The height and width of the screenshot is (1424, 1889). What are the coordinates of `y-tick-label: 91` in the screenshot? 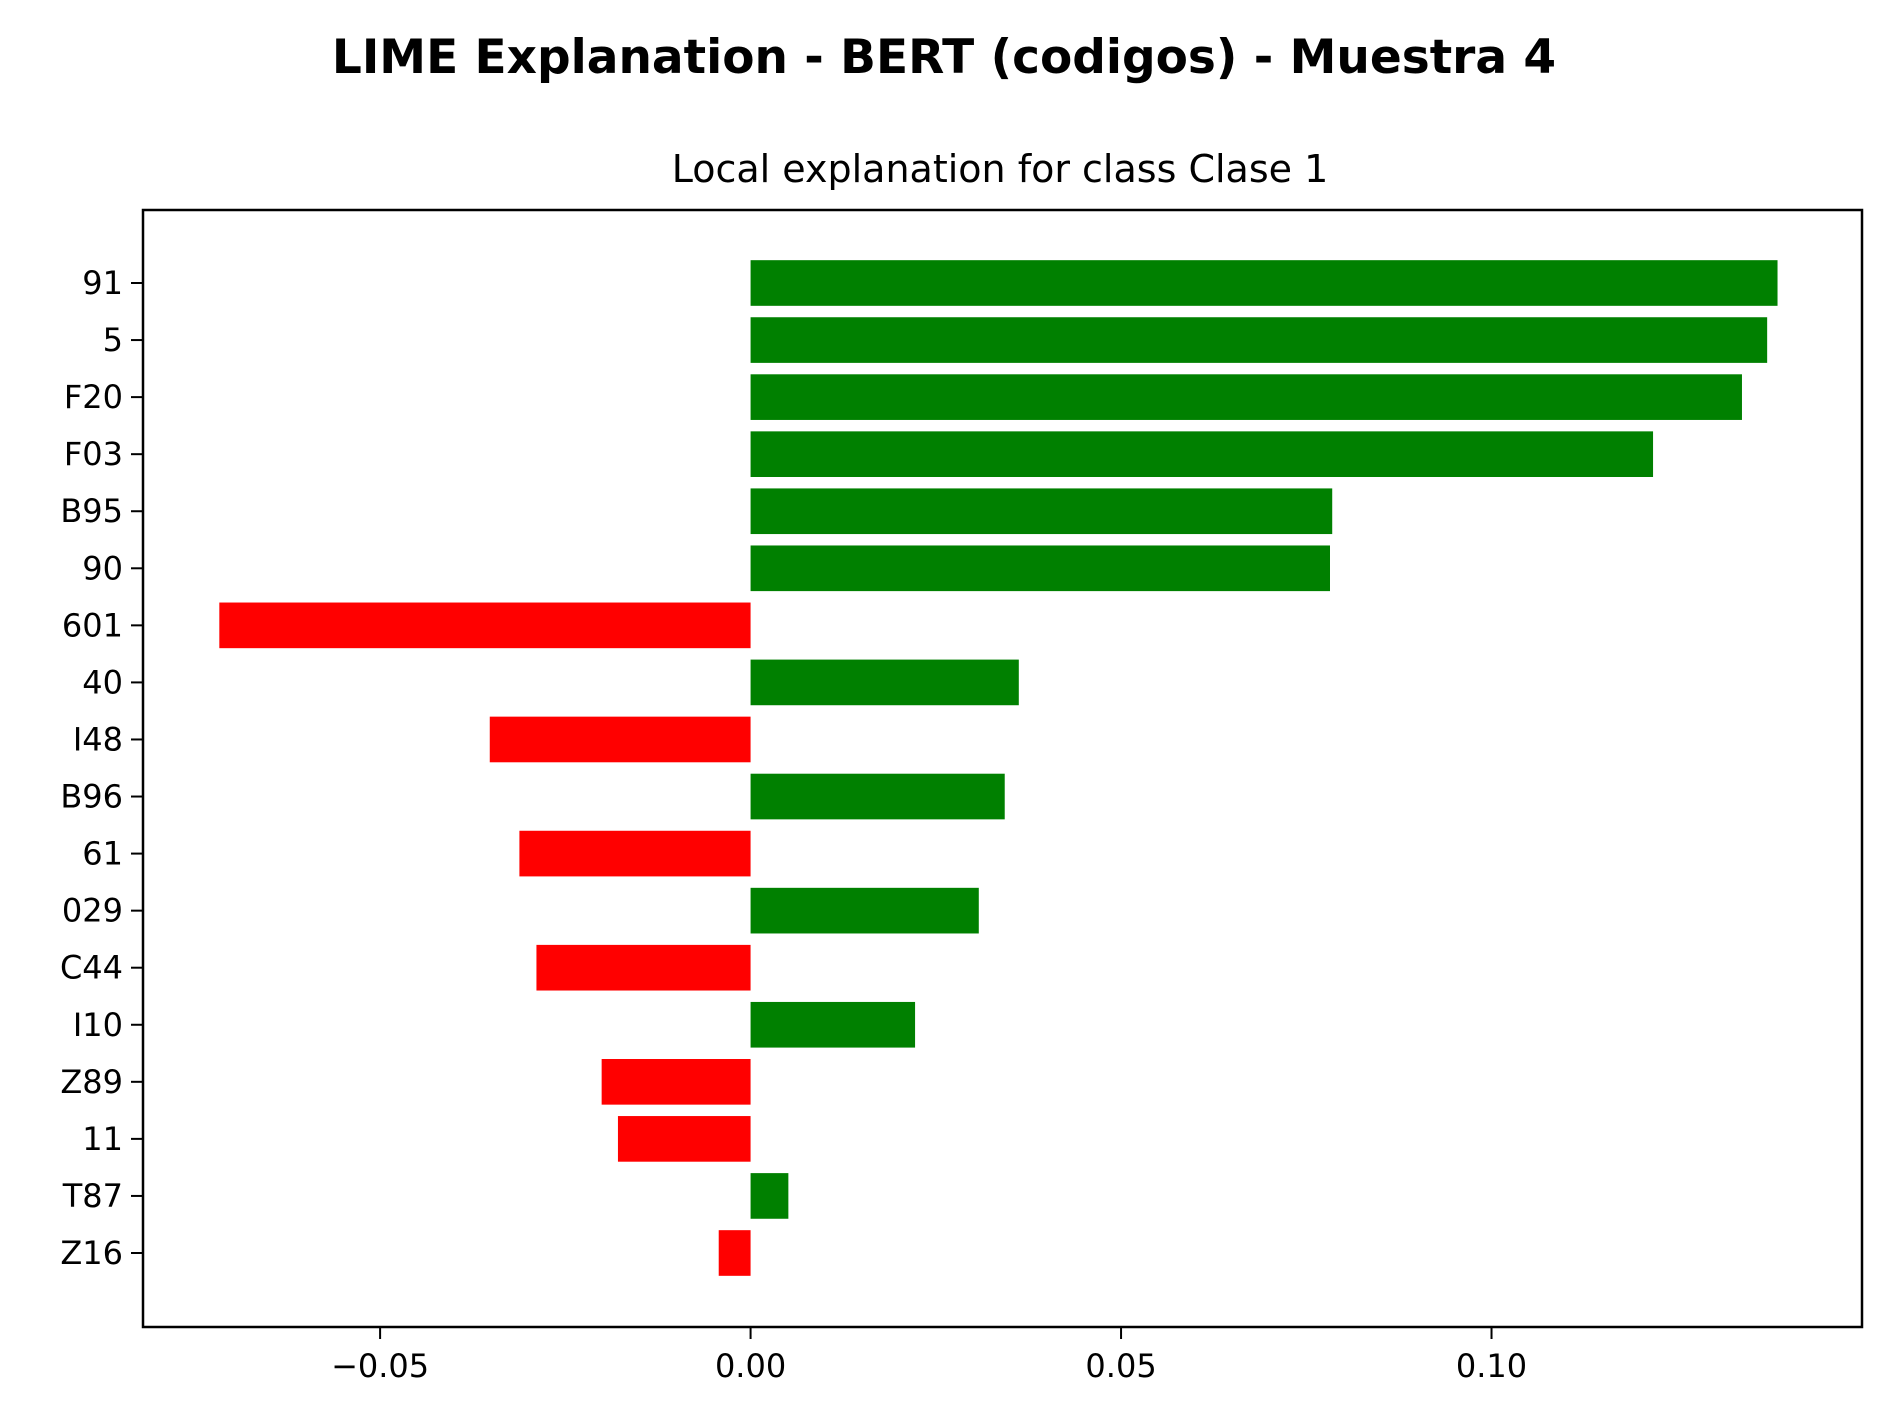 It's located at (102, 283).